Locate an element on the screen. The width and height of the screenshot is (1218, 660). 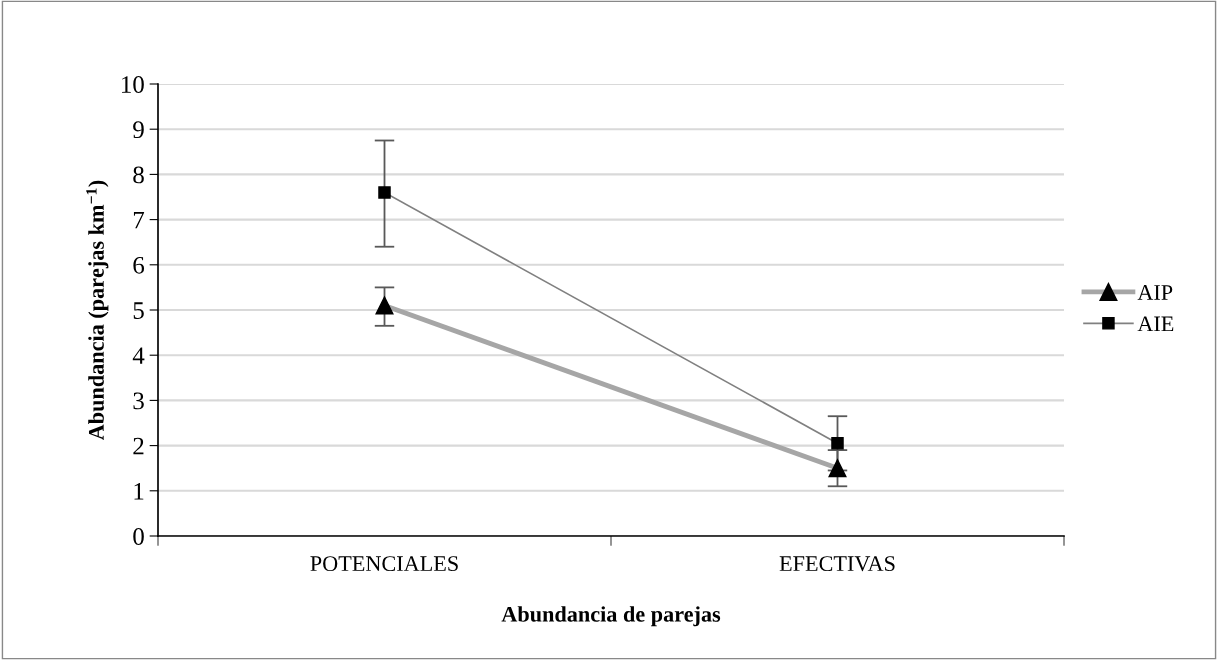
x-tick-label: POTENCIALES is located at coordinates (384, 564).